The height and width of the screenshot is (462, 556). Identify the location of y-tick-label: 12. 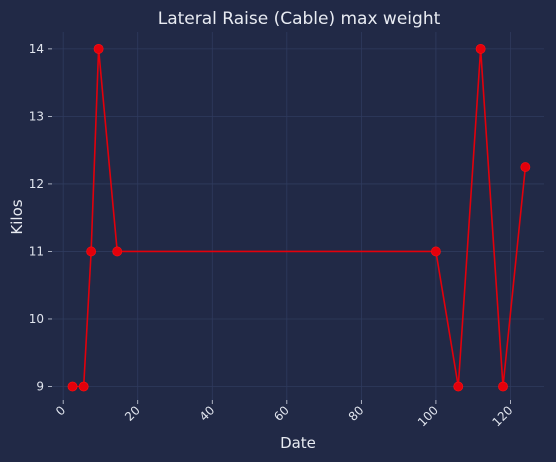
(36, 184).